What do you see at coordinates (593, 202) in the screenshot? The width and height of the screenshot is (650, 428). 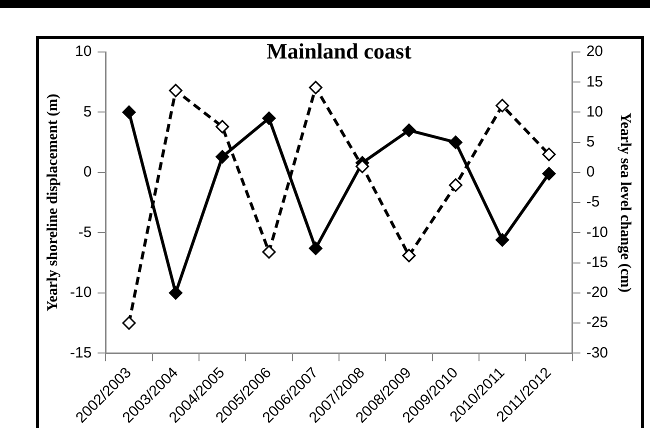 I see `y2-tick-label: -5` at bounding box center [593, 202].